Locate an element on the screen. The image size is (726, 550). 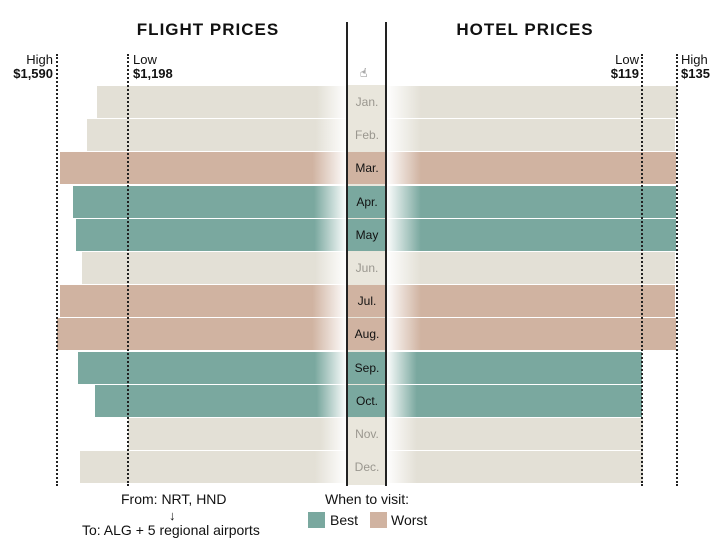
month-label-10: Nov. is located at coordinates (367, 434).